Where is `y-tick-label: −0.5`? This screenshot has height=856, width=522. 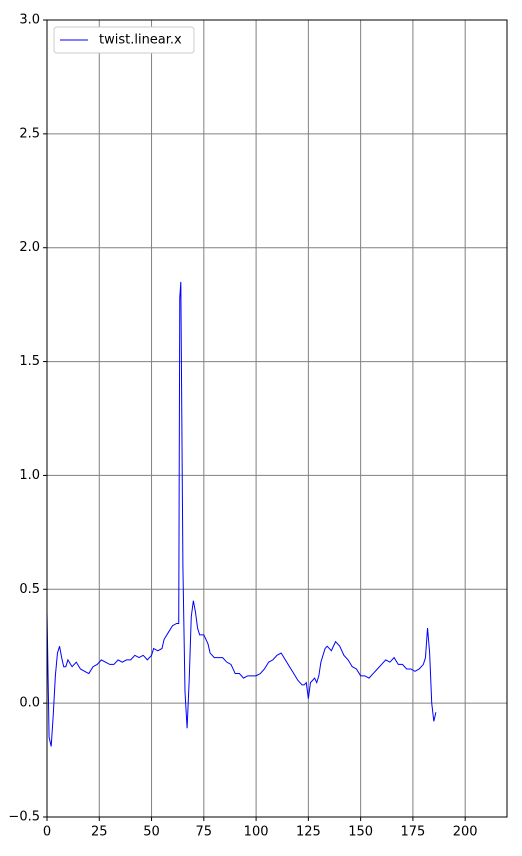 y-tick-label: −0.5 is located at coordinates (24, 817).